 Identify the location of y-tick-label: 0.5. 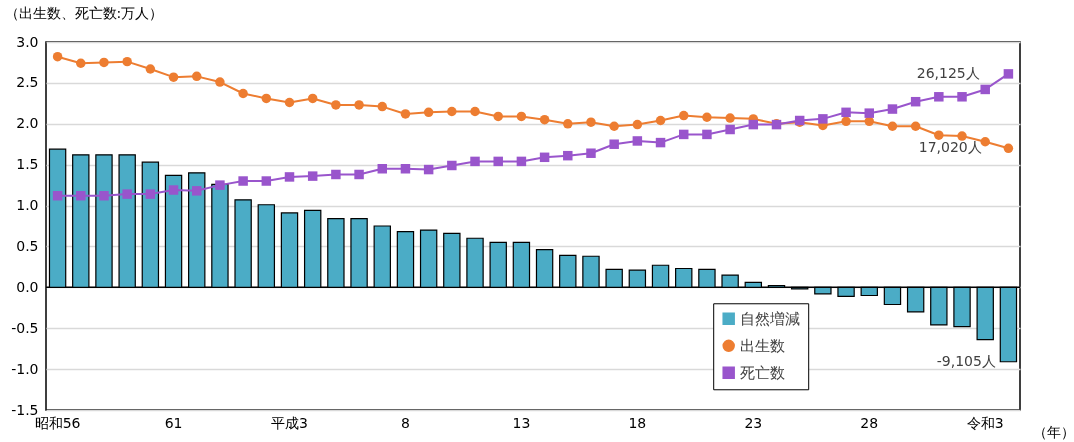
(27, 245).